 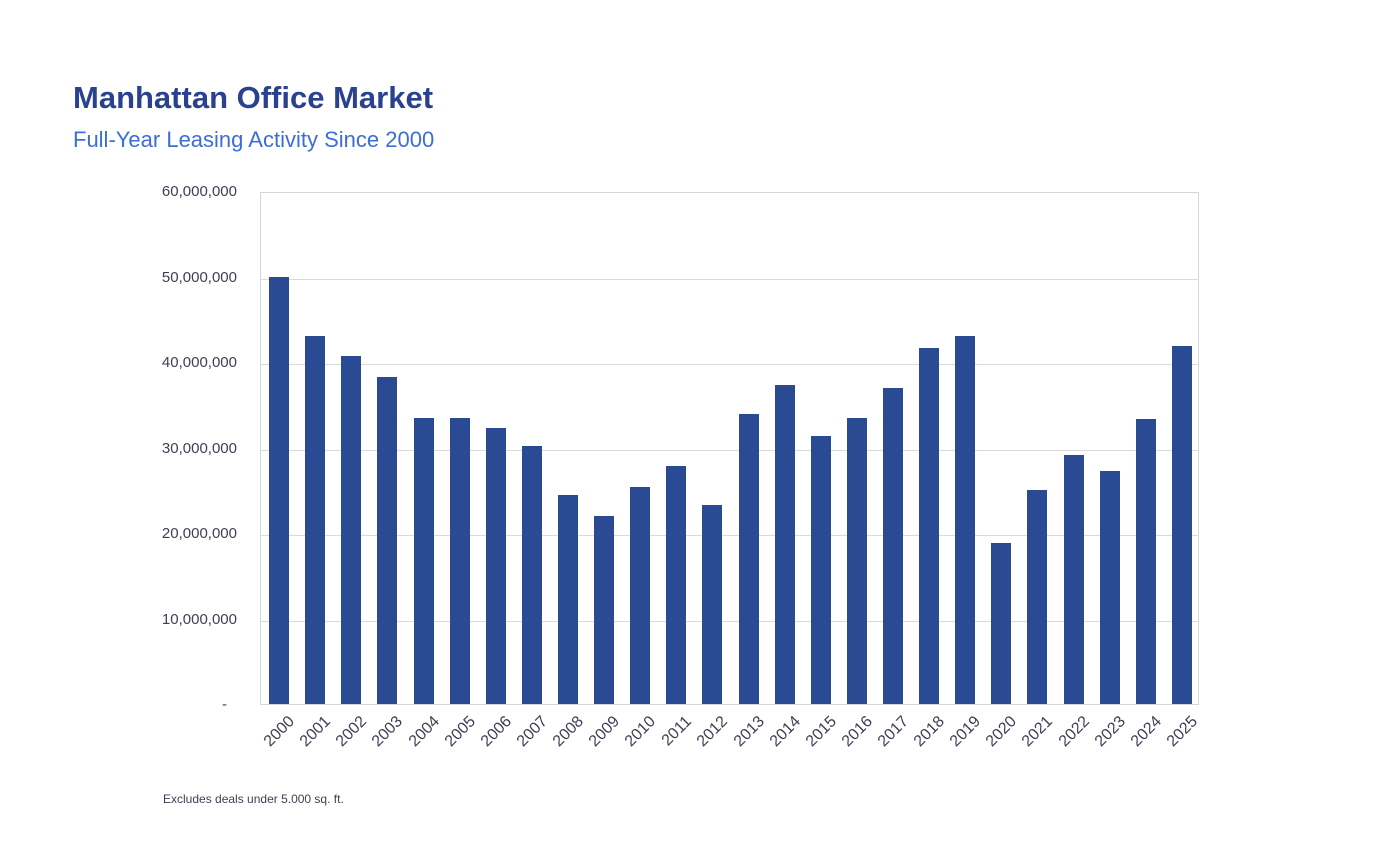 I want to click on y-axis-tick-label: 30,000,000, so click(x=199, y=448).